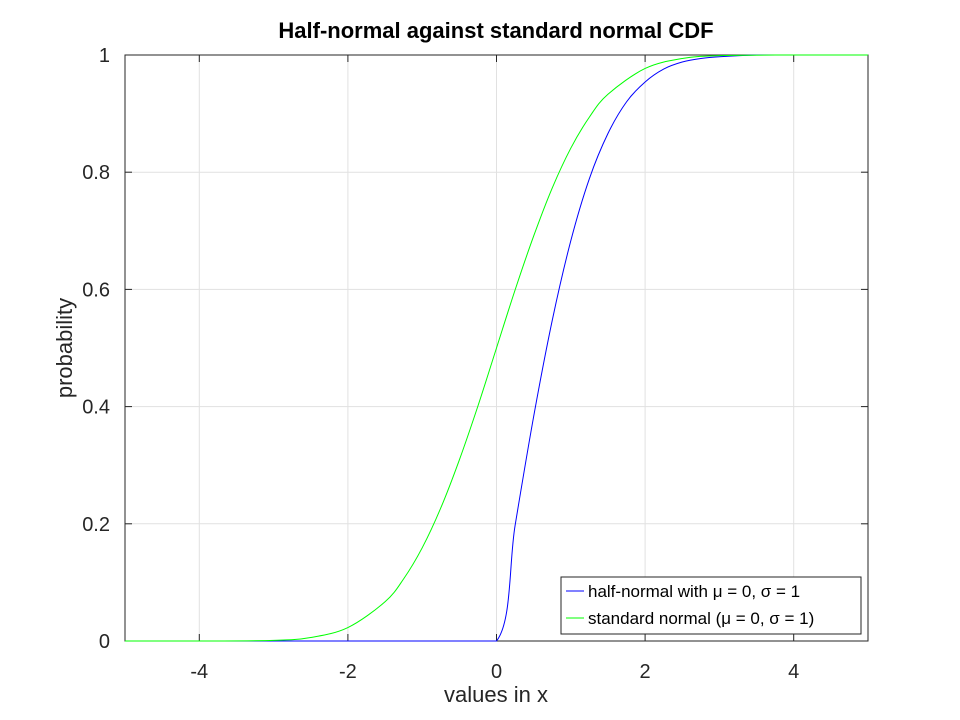 This screenshot has width=960, height=720. What do you see at coordinates (104, 56) in the screenshot?
I see `y-tick-label: 1` at bounding box center [104, 56].